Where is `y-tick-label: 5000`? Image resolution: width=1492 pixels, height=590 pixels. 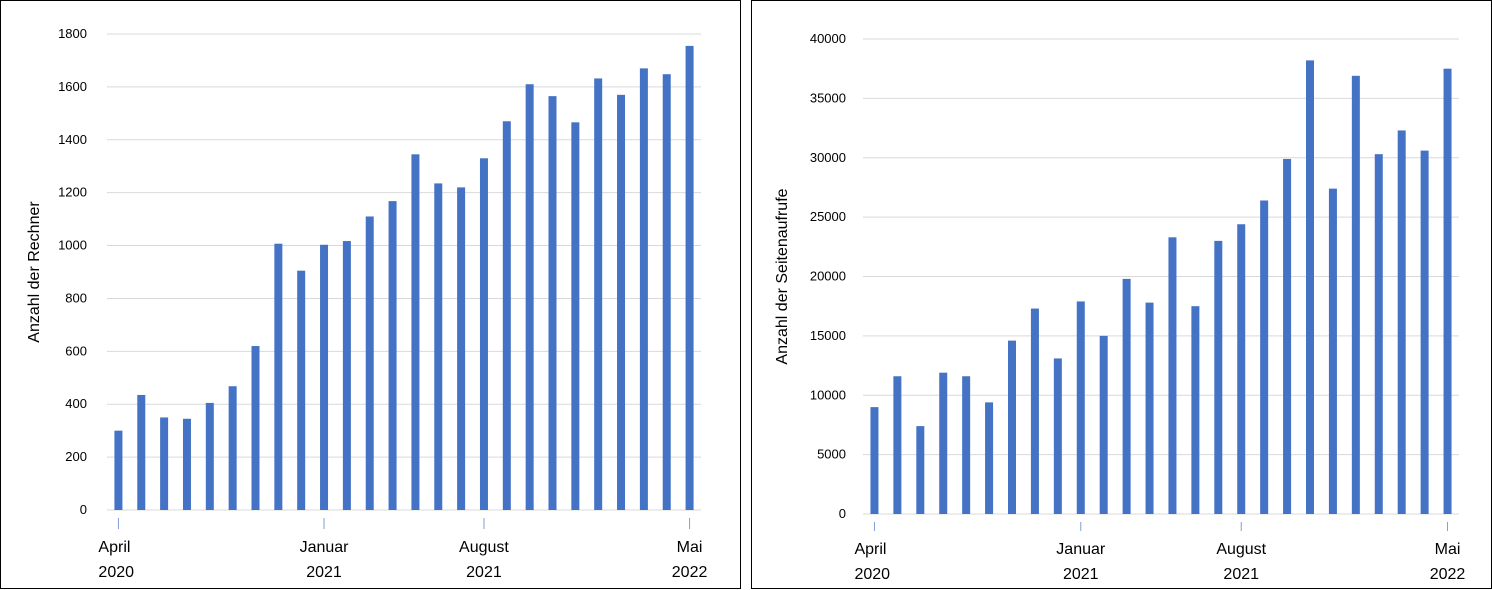
y-tick-label: 5000 is located at coordinates (831, 454).